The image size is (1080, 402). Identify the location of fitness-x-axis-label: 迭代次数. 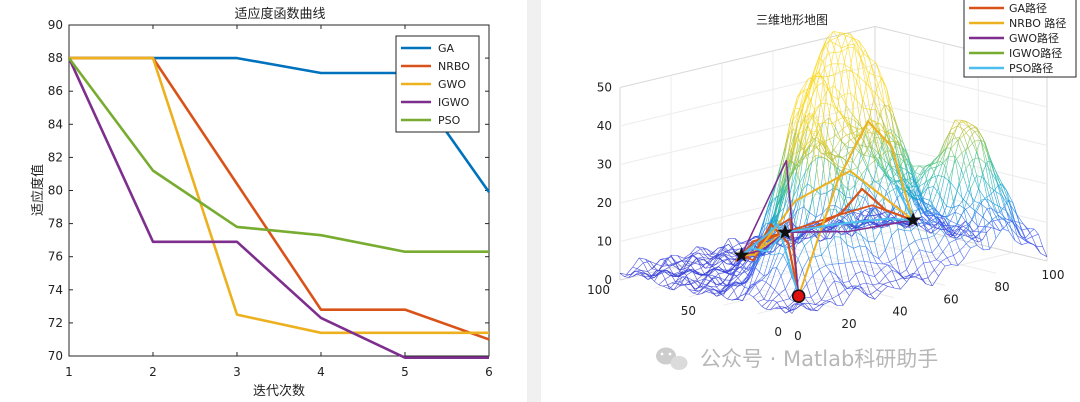
(279, 391).